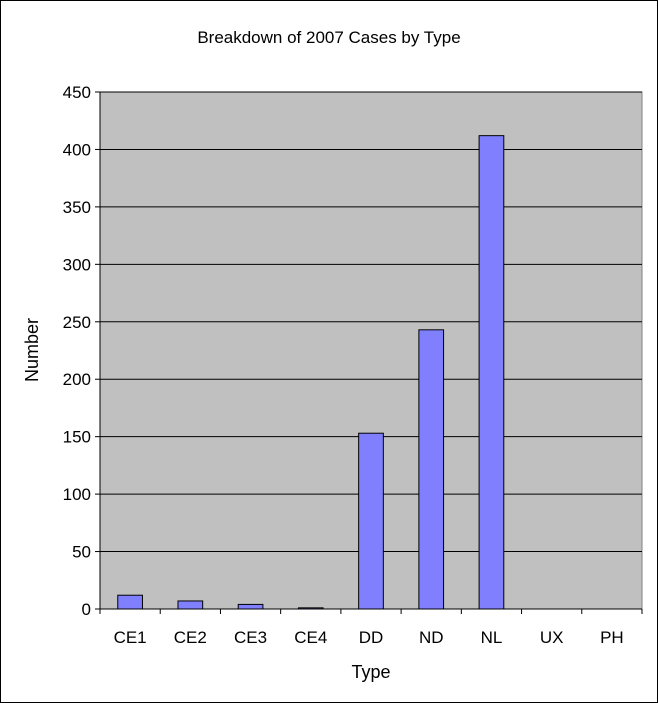  What do you see at coordinates (371, 521) in the screenshot?
I see `bar-dd` at bounding box center [371, 521].